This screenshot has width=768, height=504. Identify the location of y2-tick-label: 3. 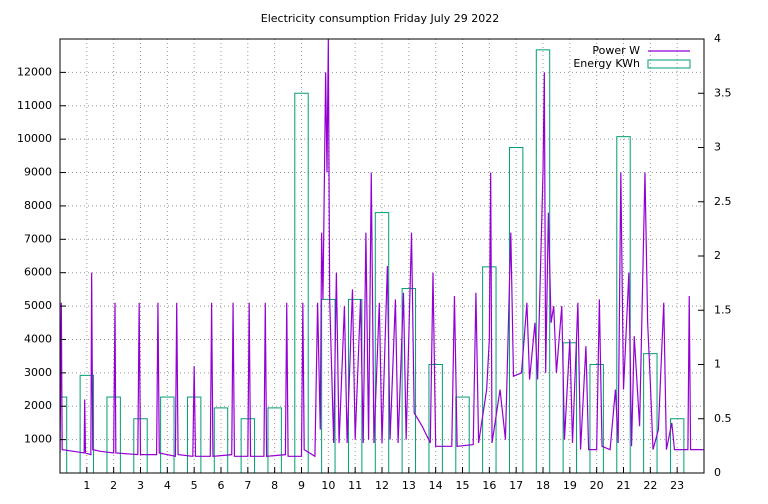
(717, 147).